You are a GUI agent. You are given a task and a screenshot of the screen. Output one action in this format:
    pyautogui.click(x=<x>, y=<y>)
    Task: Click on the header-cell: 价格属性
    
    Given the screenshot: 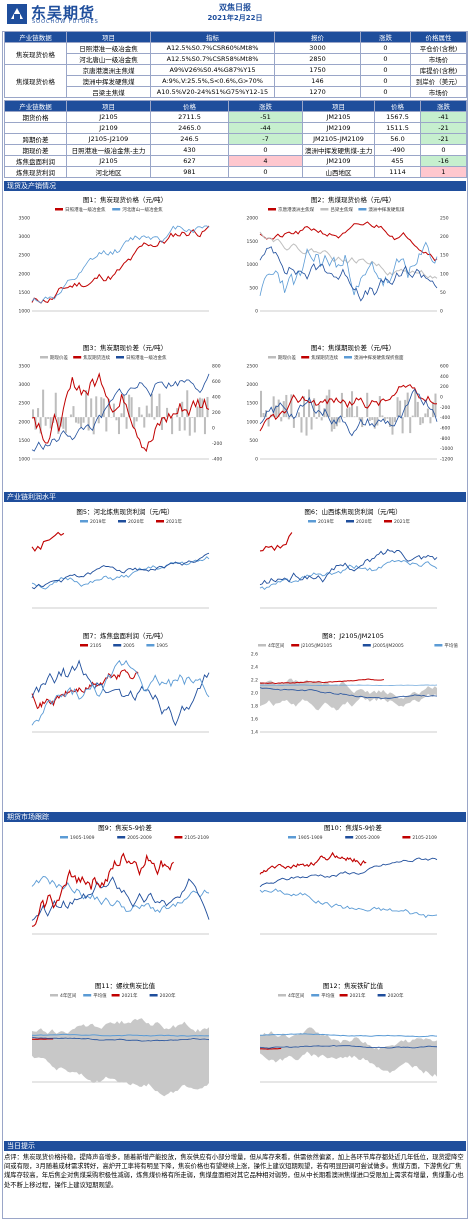 What is the action you would take?
    pyautogui.click(x=438, y=37)
    